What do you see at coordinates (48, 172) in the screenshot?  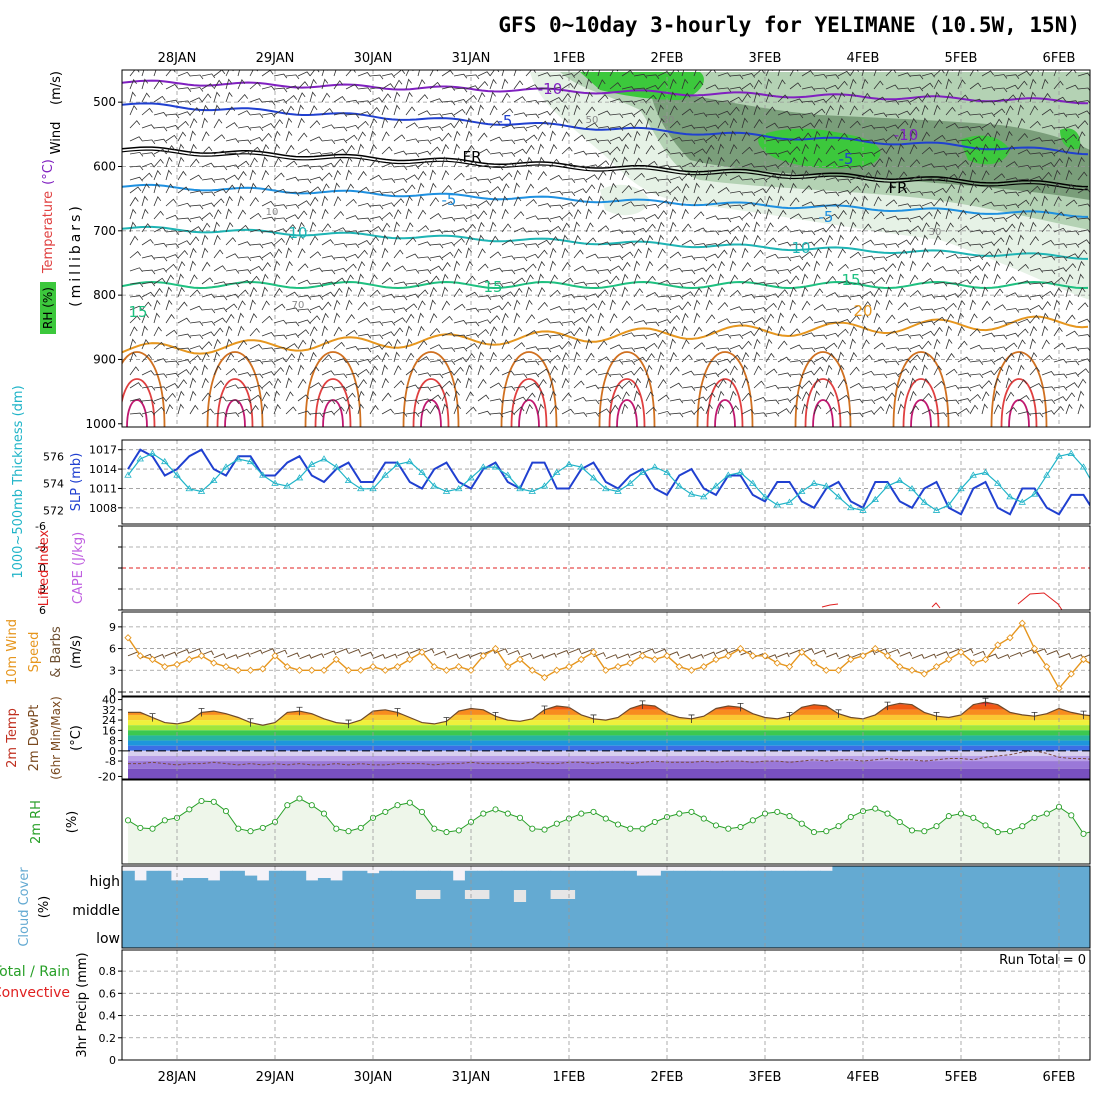 I see `ylabel-temperature-units: (°C)` at bounding box center [48, 172].